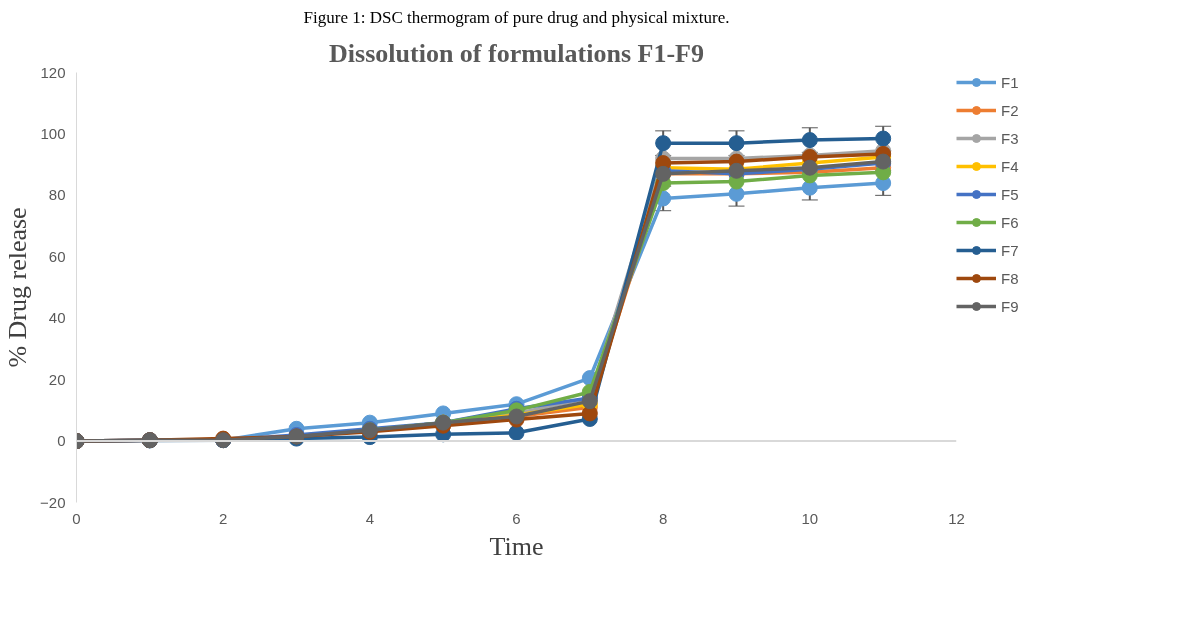  Describe the element at coordinates (57, 318) in the screenshot. I see `y-tick-label: 40` at that location.